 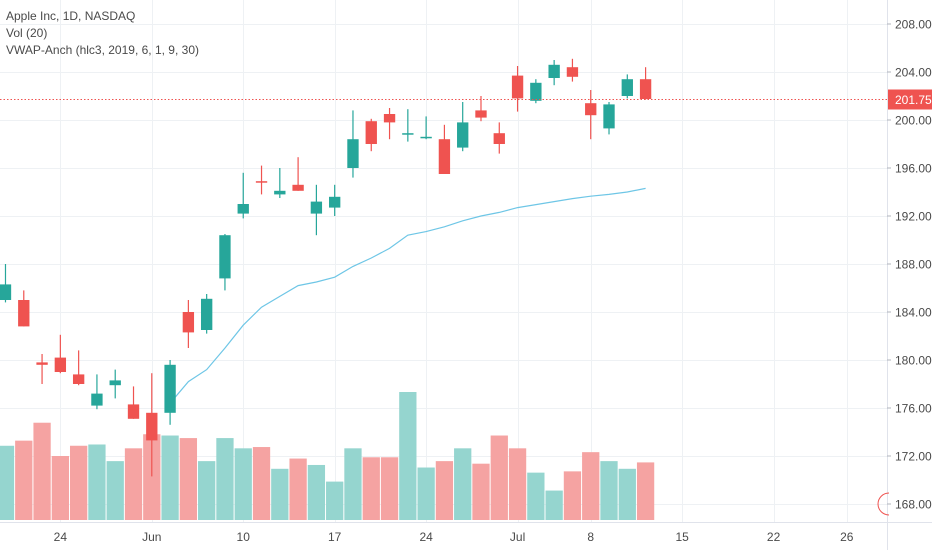 What do you see at coordinates (913, 217) in the screenshot?
I see `y-tick-label: 192.00` at bounding box center [913, 217].